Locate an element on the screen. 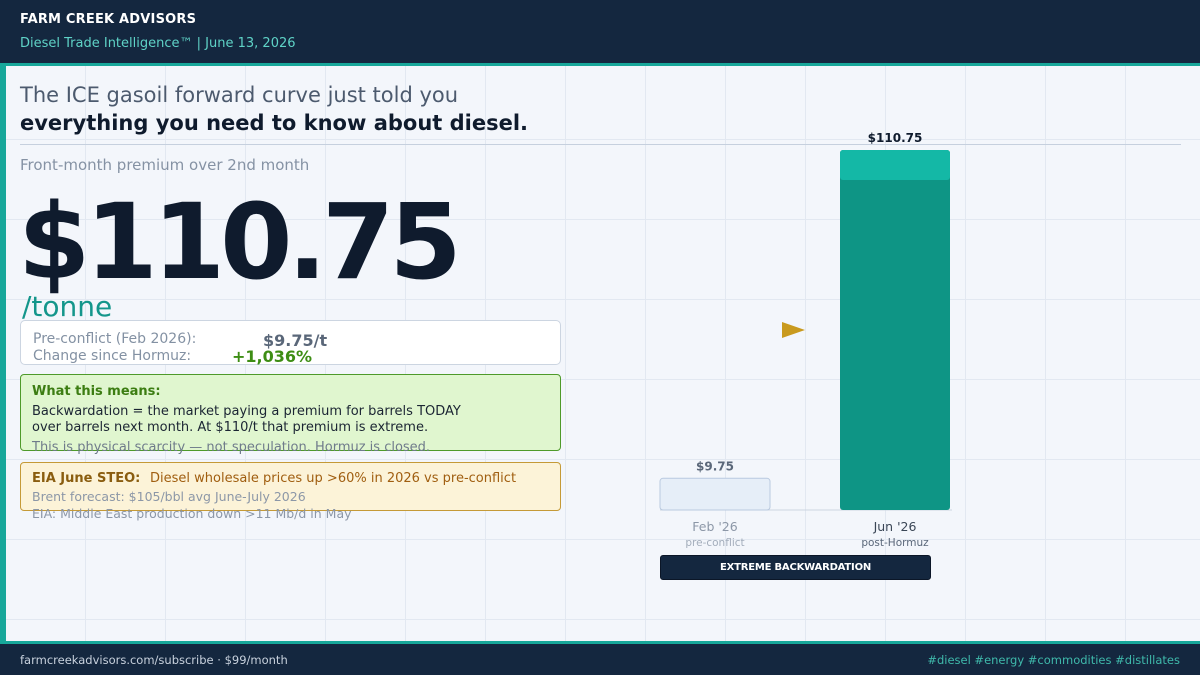 This screenshot has height=675, width=1200. subscribe-link: farmcreekadvisors.com/subscribe is located at coordinates (117, 660).